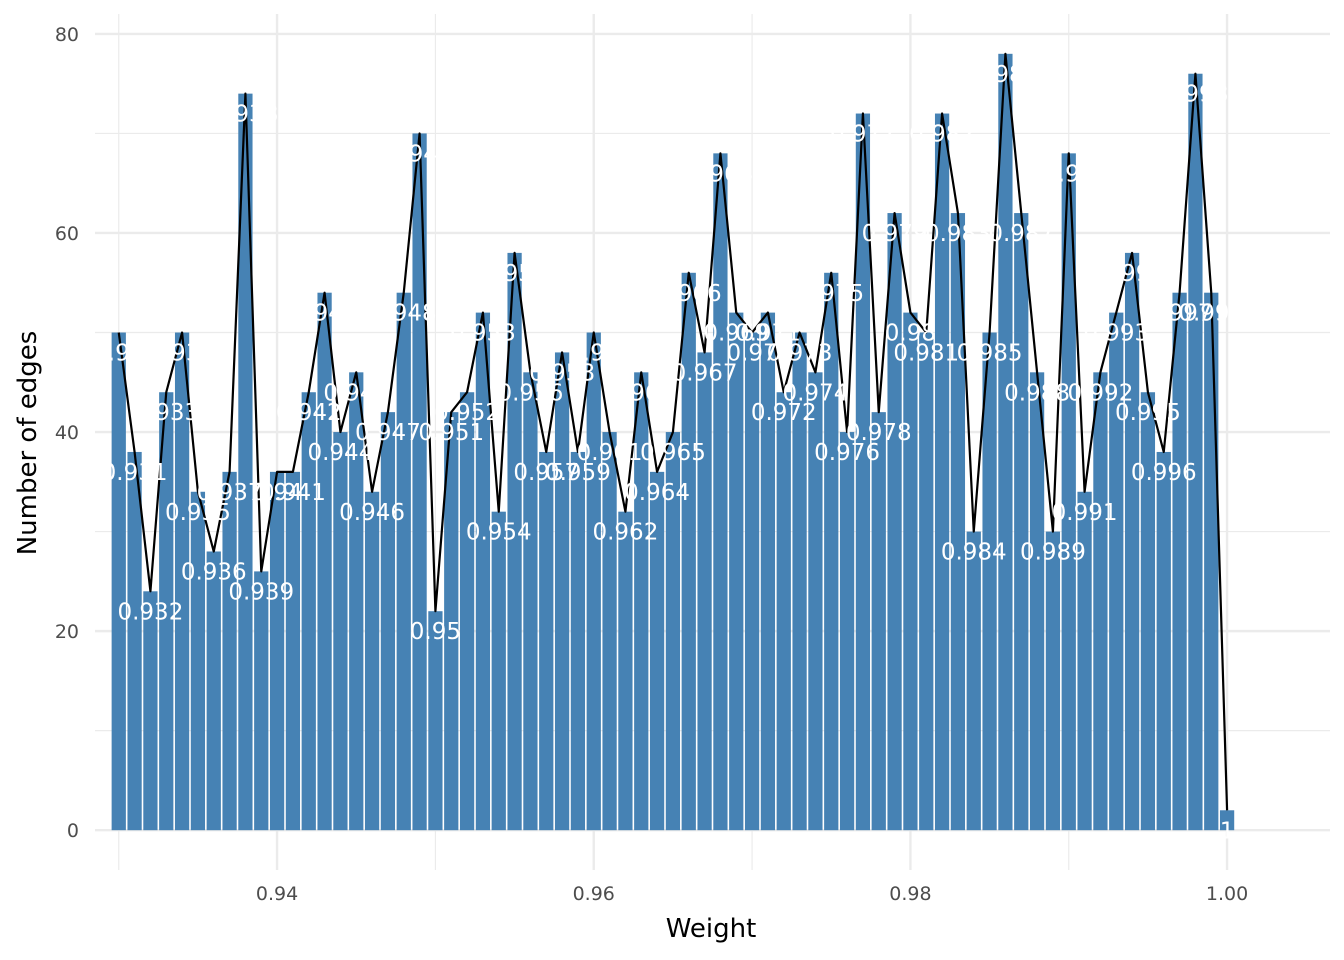  What do you see at coordinates (673, 453) in the screenshot?
I see `bar-value-label: 0.965` at bounding box center [673, 453].